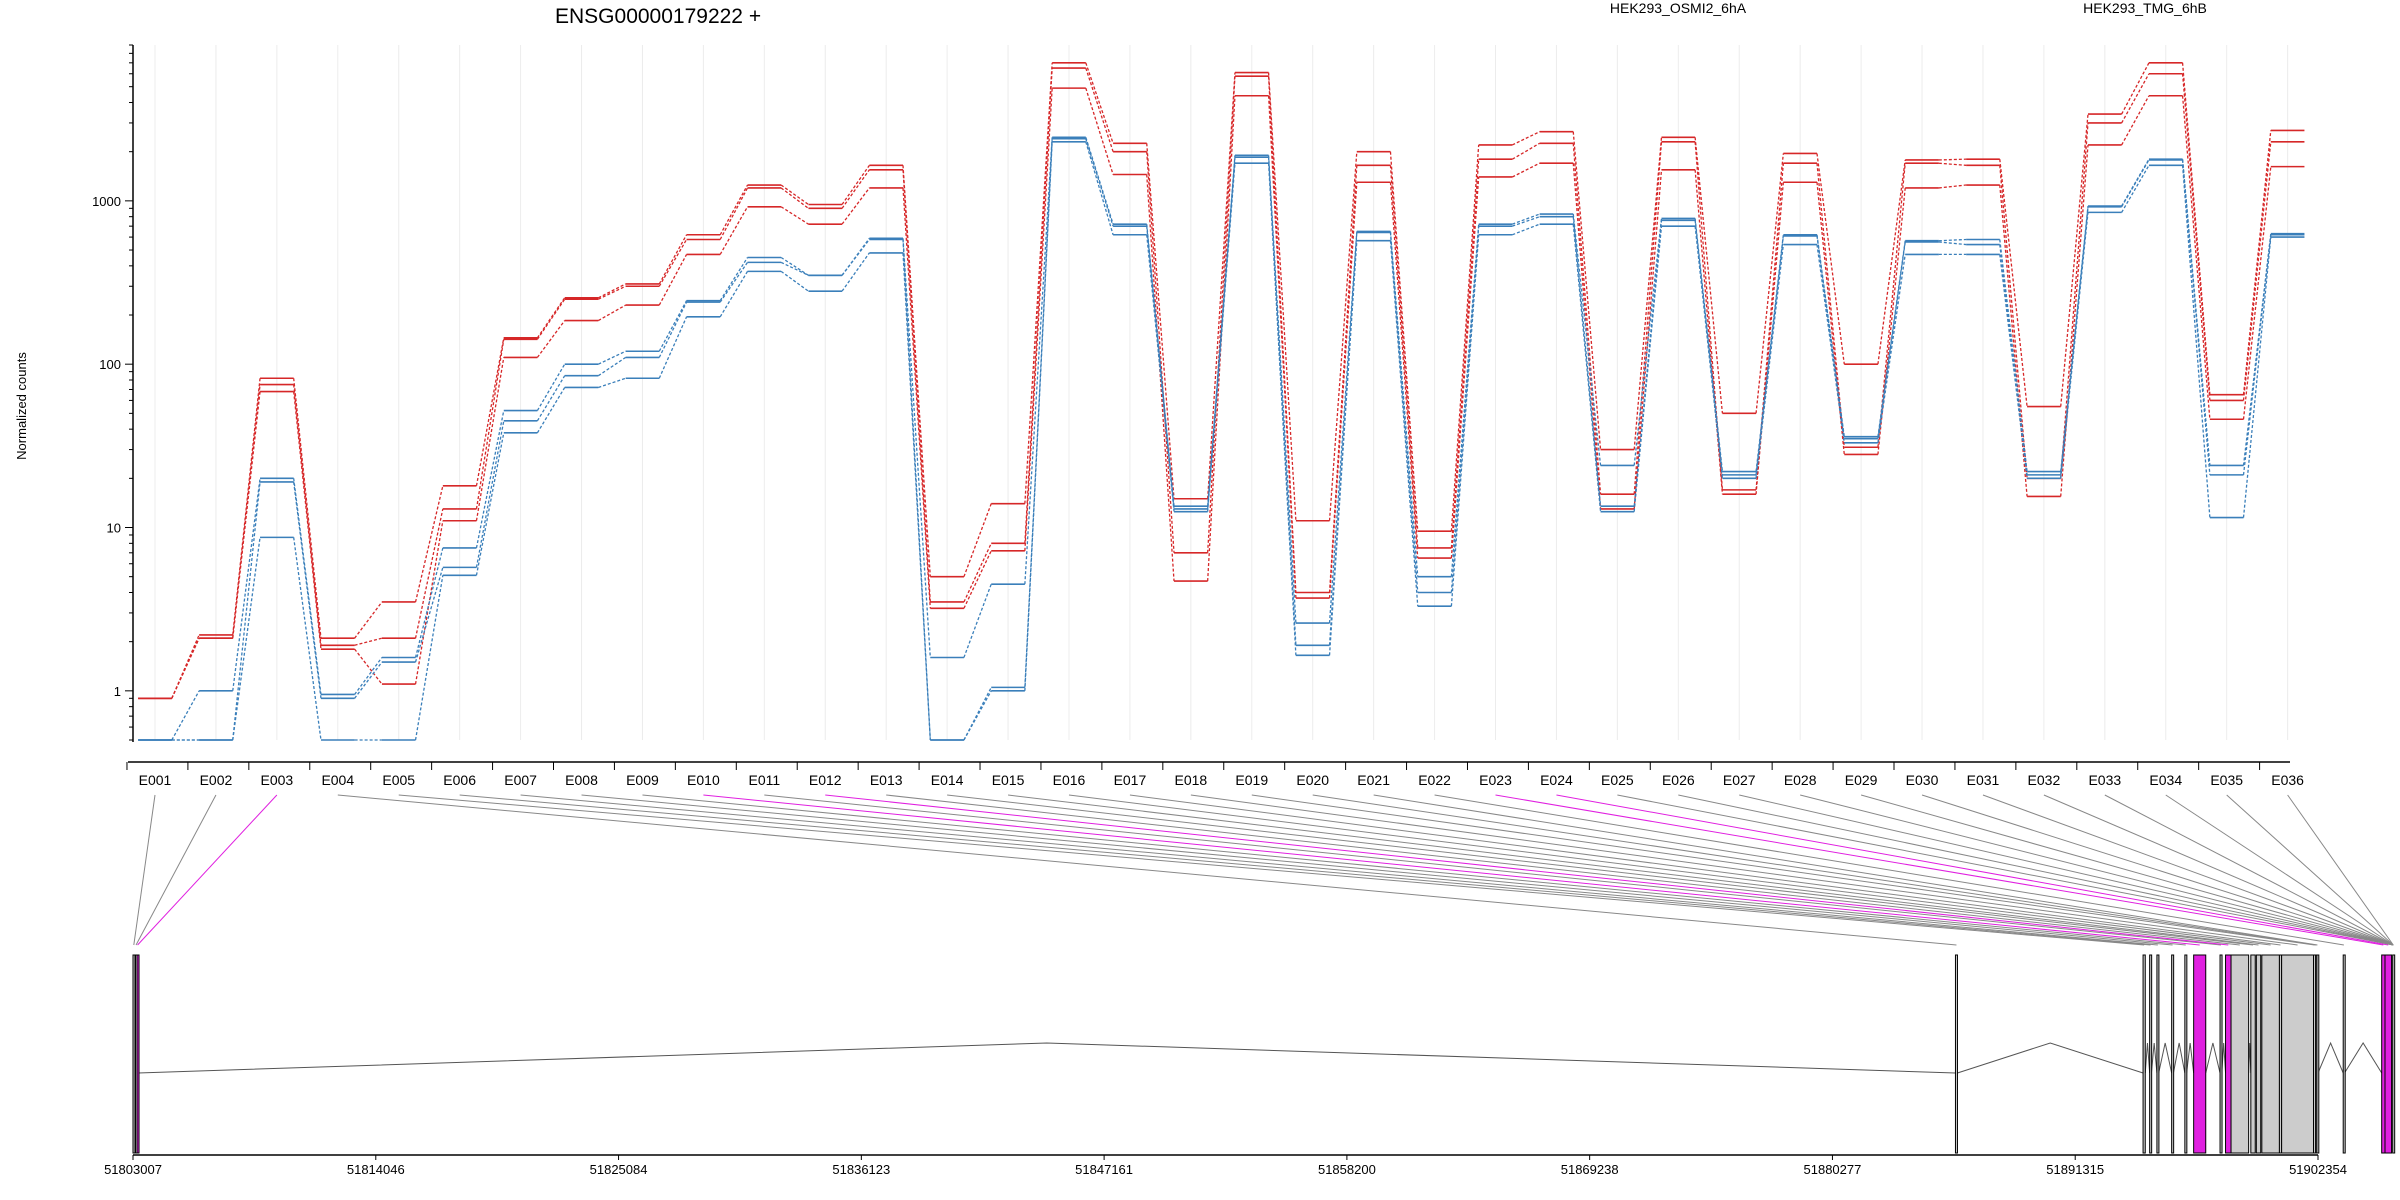  What do you see at coordinates (2287, 780) in the screenshot?
I see `exon-label-E036: E036` at bounding box center [2287, 780].